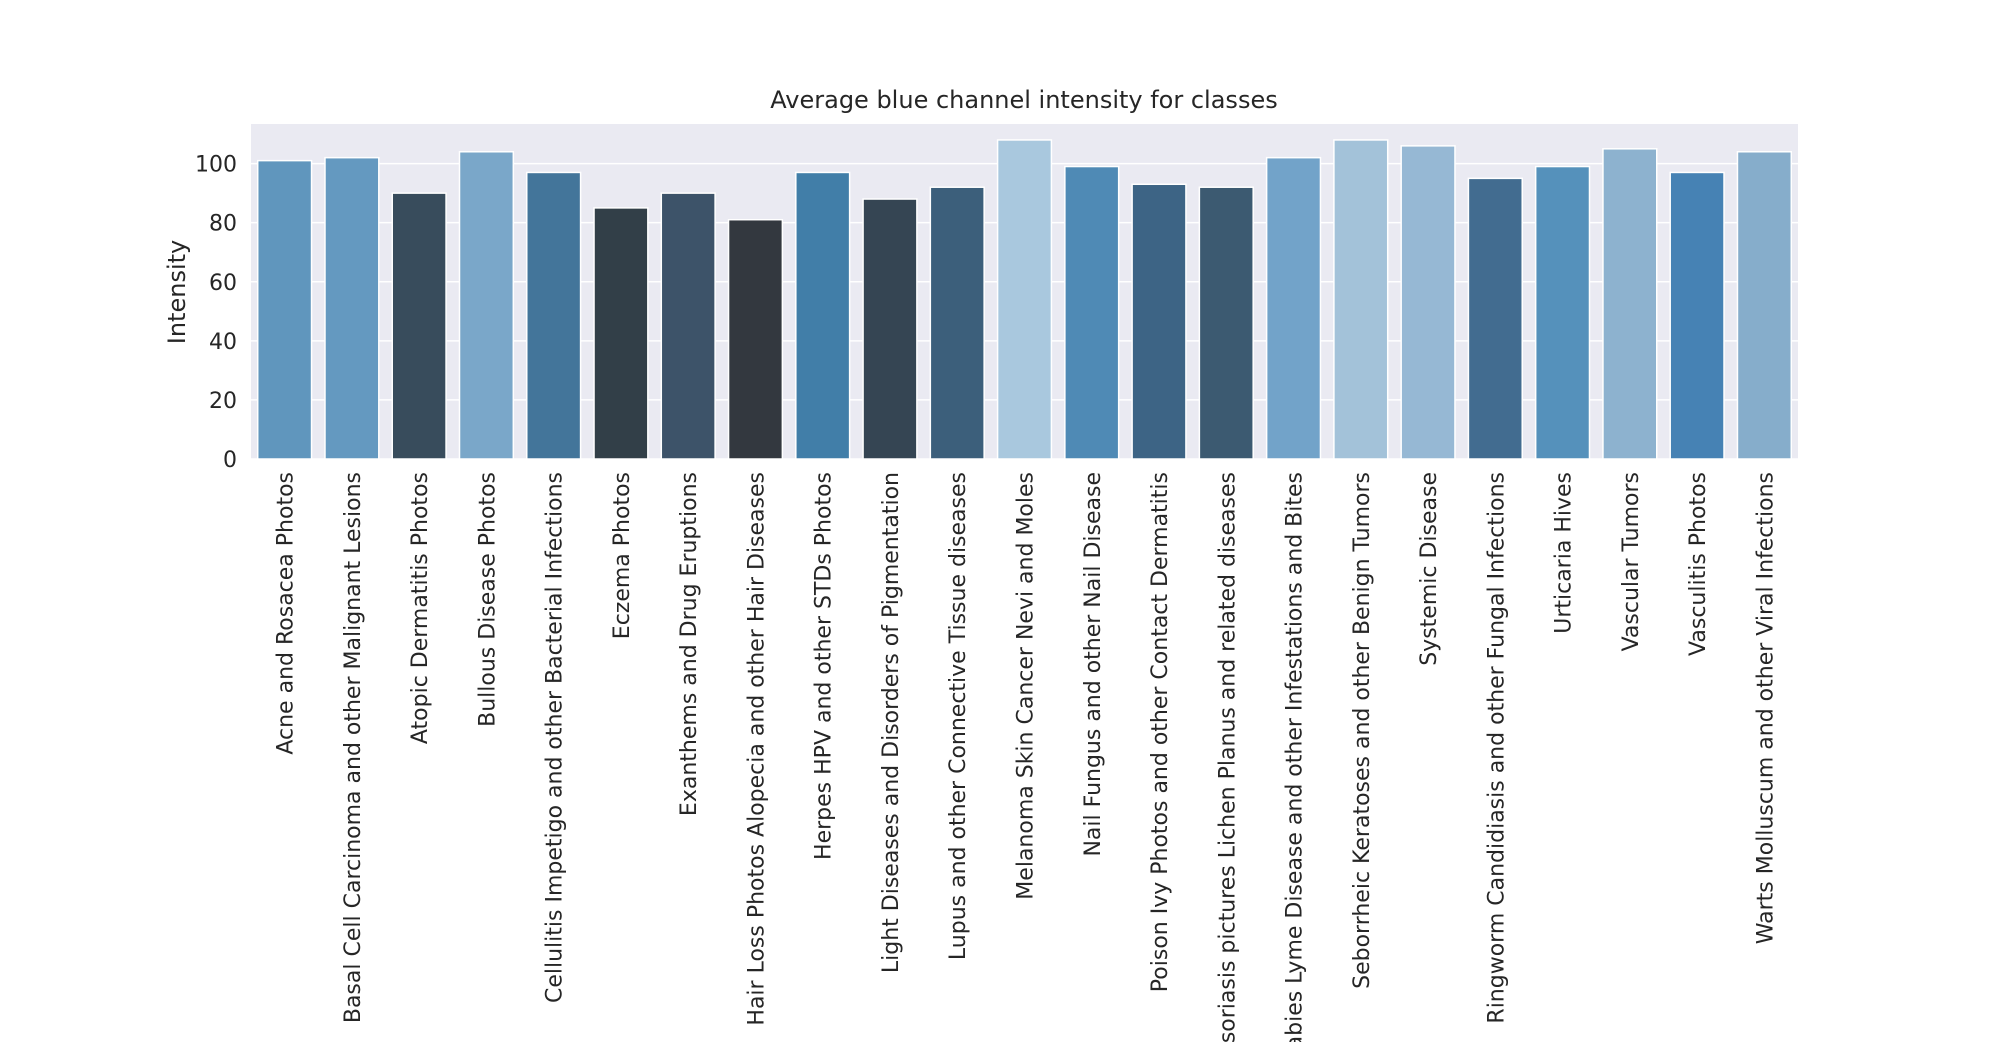 The image size is (2000, 1042). Describe the element at coordinates (1564, 553) in the screenshot. I see `x-tick-label: Urticaria Hives` at that location.